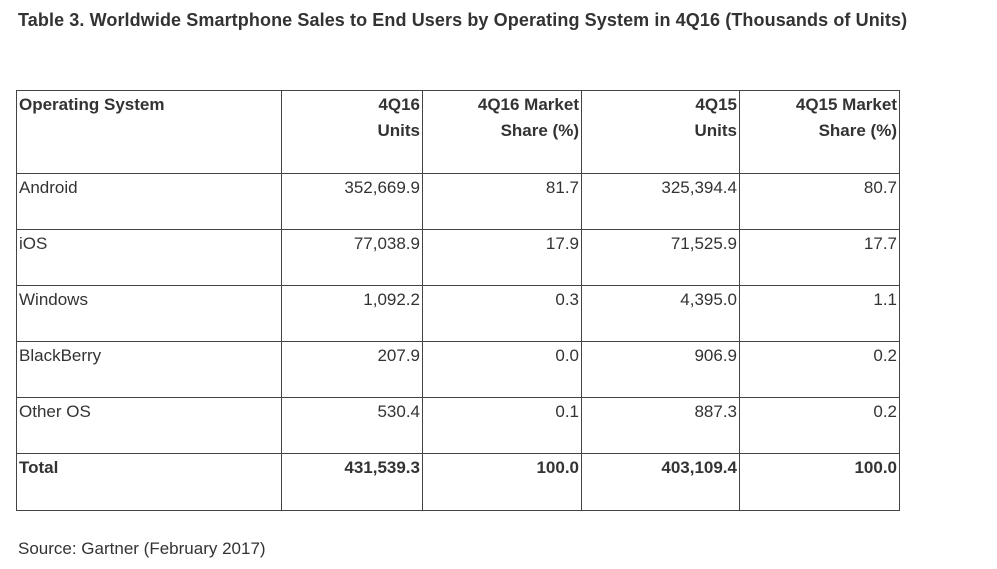 The width and height of the screenshot is (997, 569). Describe the element at coordinates (660, 201) in the screenshot. I see `cell-4q15-units: 325,394.4` at that location.